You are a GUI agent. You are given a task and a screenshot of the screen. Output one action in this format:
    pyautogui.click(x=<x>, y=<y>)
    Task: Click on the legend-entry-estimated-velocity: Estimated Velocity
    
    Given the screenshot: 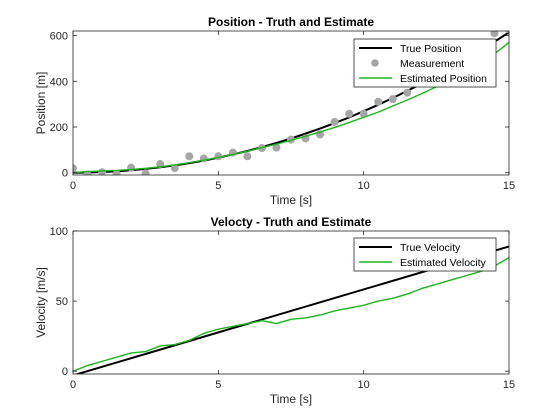 What is the action you would take?
    pyautogui.click(x=423, y=263)
    